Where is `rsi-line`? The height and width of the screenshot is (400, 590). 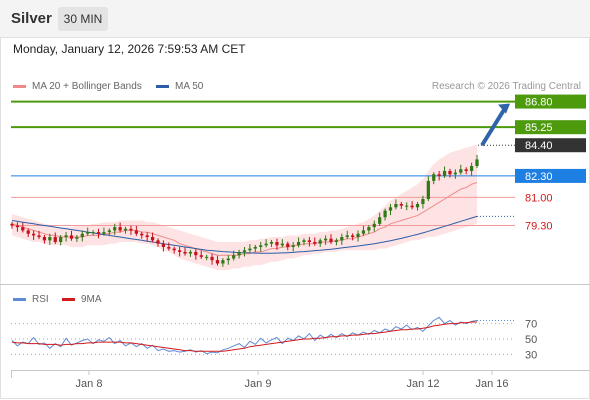
rsi-line is located at coordinates (244, 335).